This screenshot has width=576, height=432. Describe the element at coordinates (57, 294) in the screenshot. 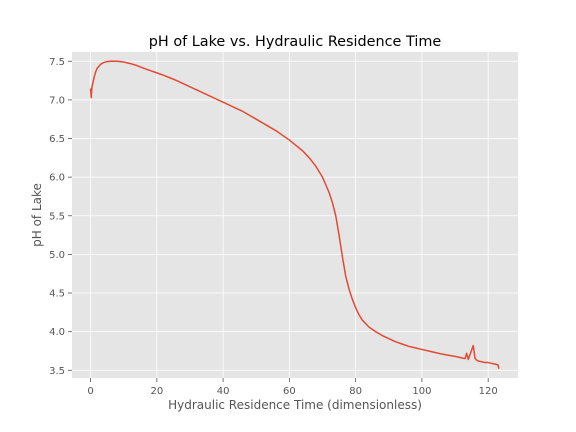

I see `y-tick-label: 4.5` at that location.